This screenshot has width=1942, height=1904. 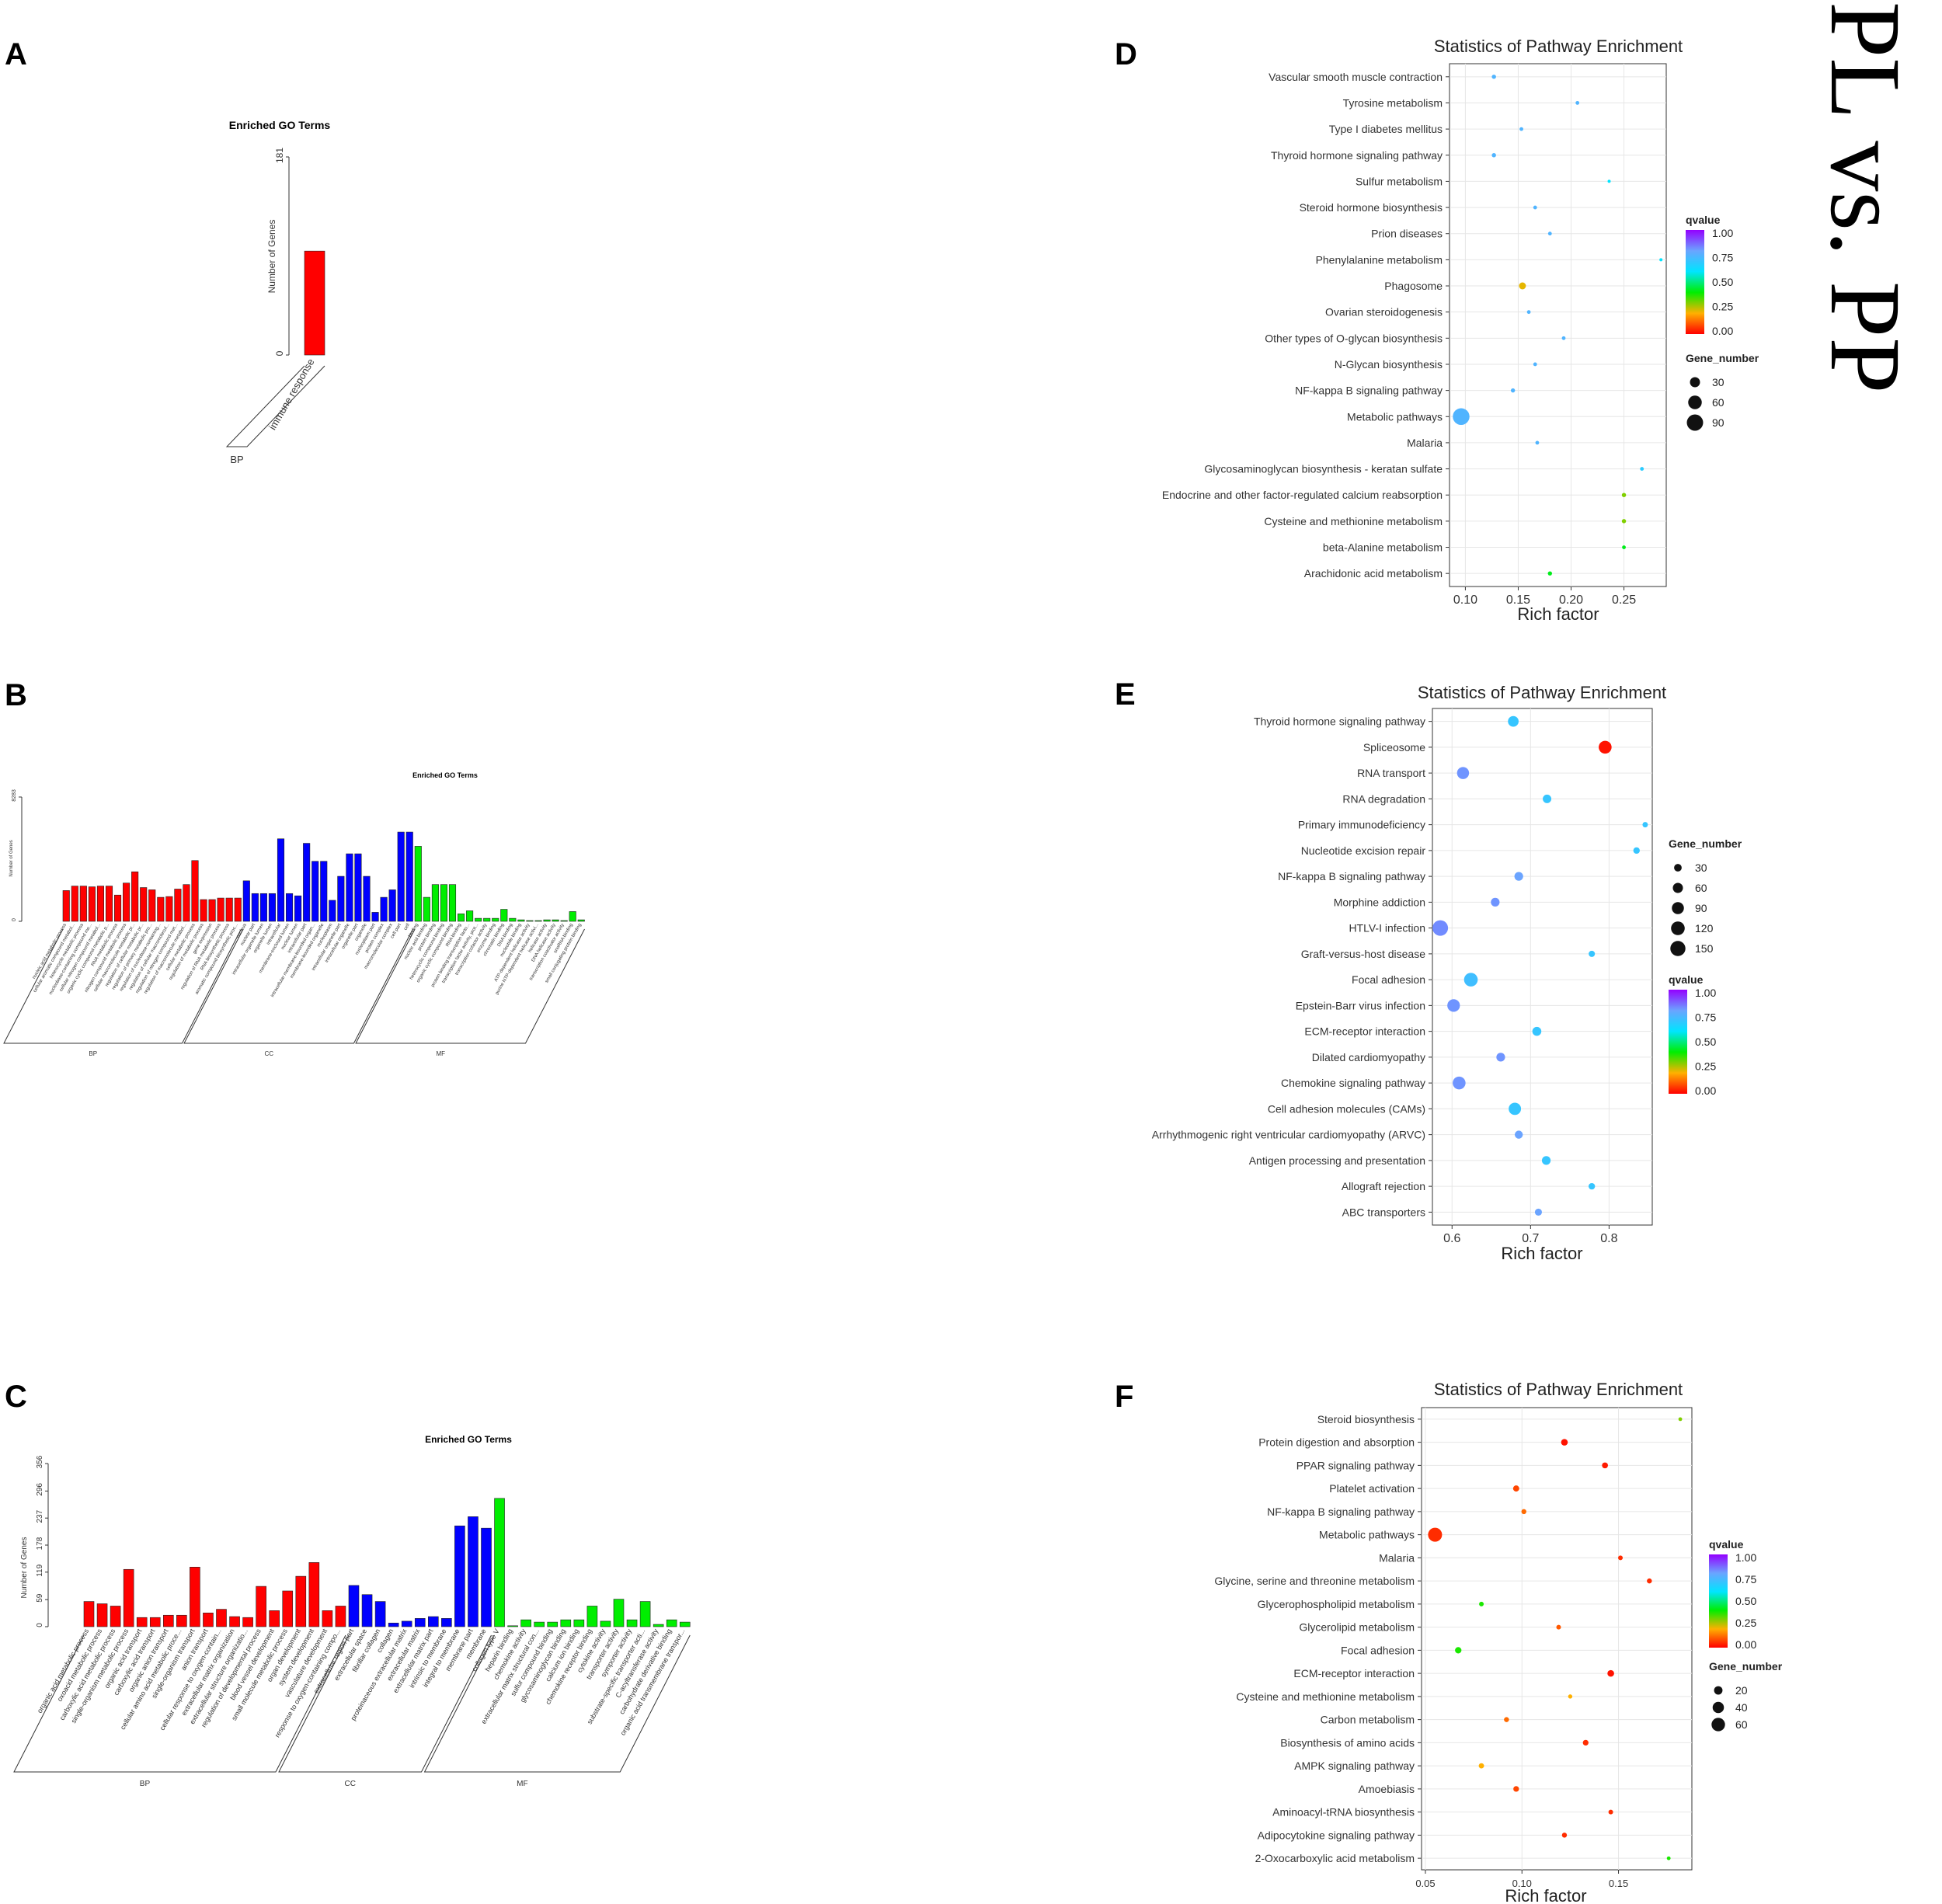 I want to click on panel-a-ylabel: Number of Genes, so click(x=271, y=257).